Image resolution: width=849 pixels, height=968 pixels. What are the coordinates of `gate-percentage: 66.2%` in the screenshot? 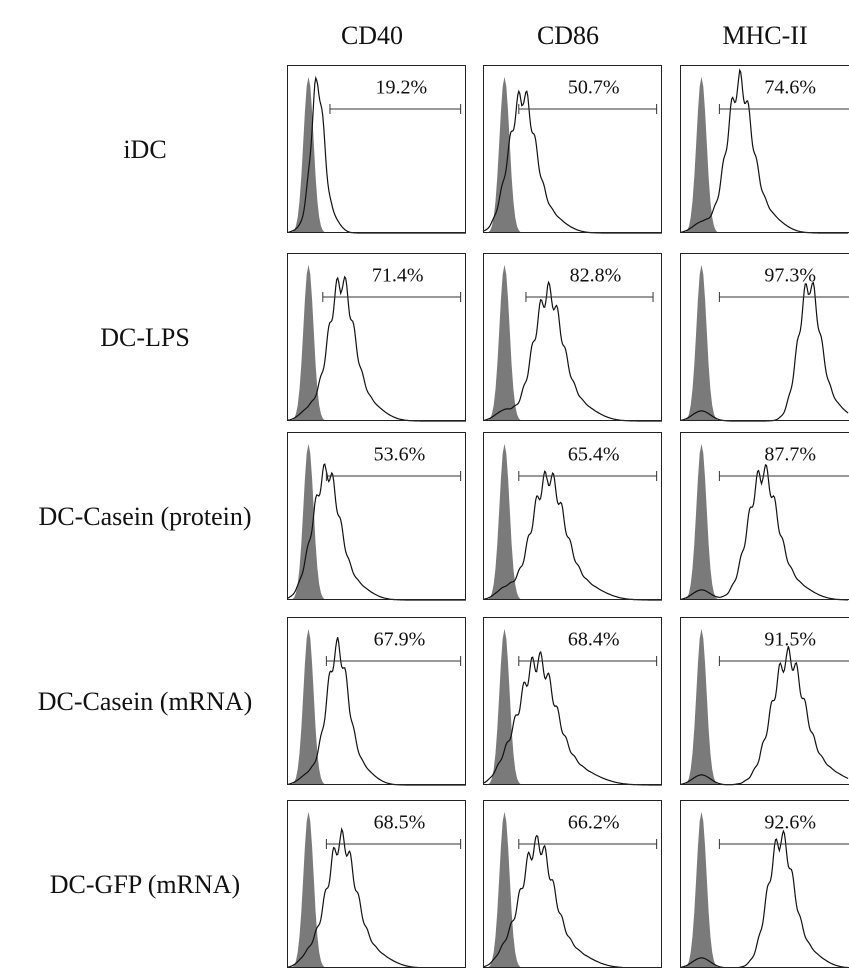 It's located at (594, 823).